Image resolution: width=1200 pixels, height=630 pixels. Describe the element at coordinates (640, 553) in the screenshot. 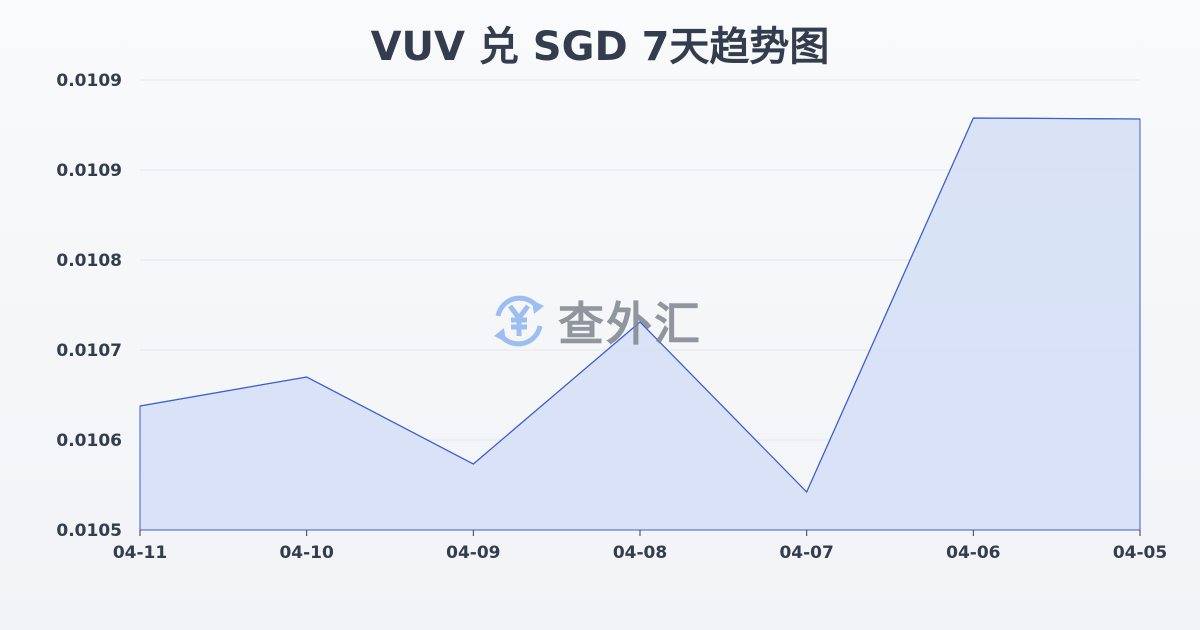

I see `x-tick-label: 04-08` at that location.